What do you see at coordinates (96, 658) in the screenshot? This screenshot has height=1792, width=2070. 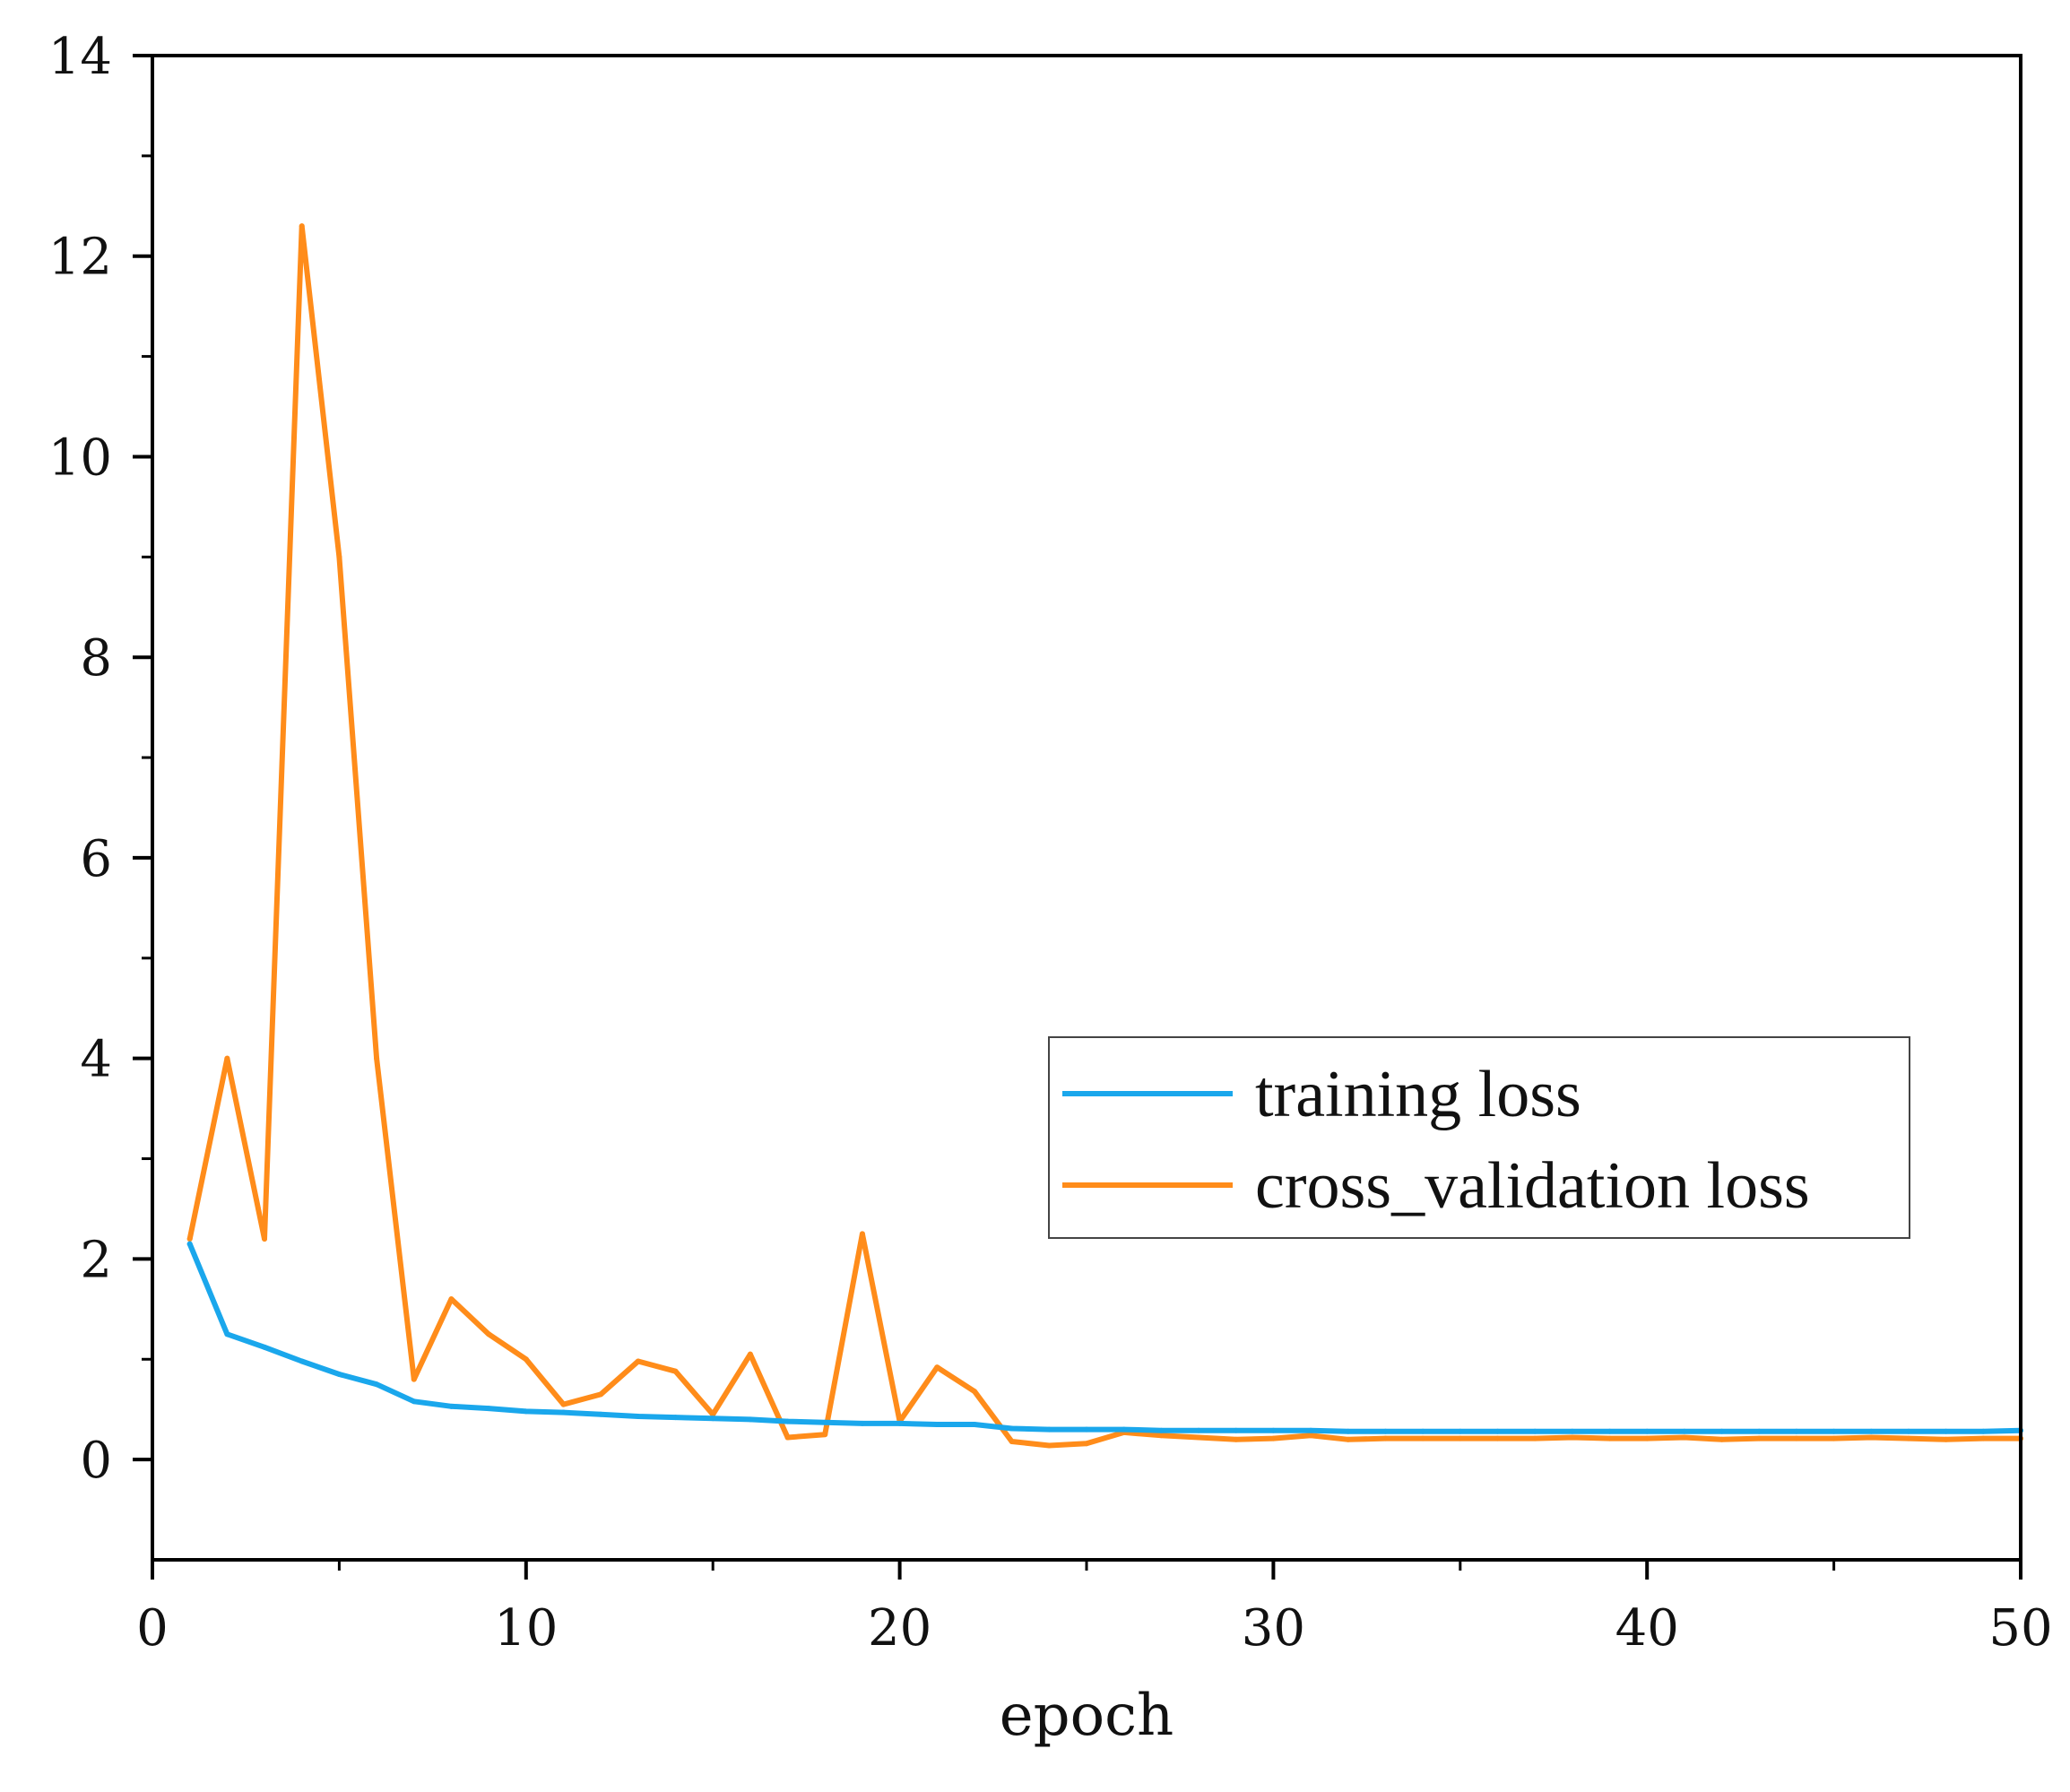 I see `y-tick-label-8: 8` at bounding box center [96, 658].